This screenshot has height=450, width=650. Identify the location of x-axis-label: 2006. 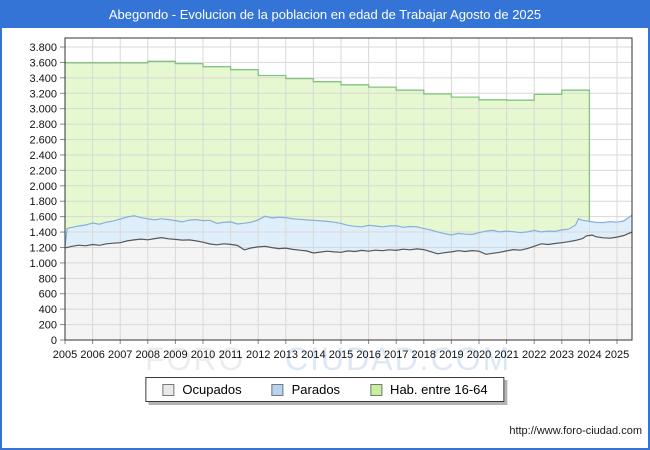
(92, 355).